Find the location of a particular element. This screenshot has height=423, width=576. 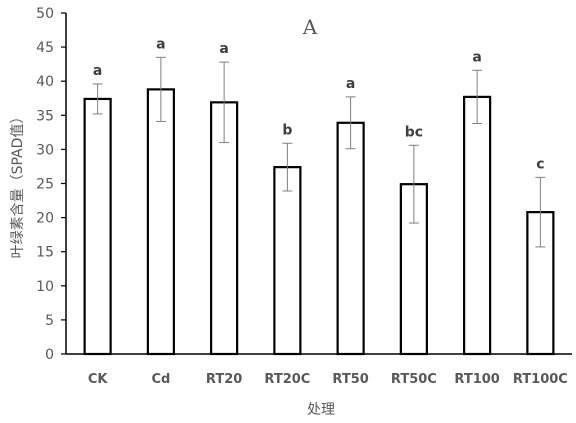

x-axis-title: 处理 is located at coordinates (321, 410).